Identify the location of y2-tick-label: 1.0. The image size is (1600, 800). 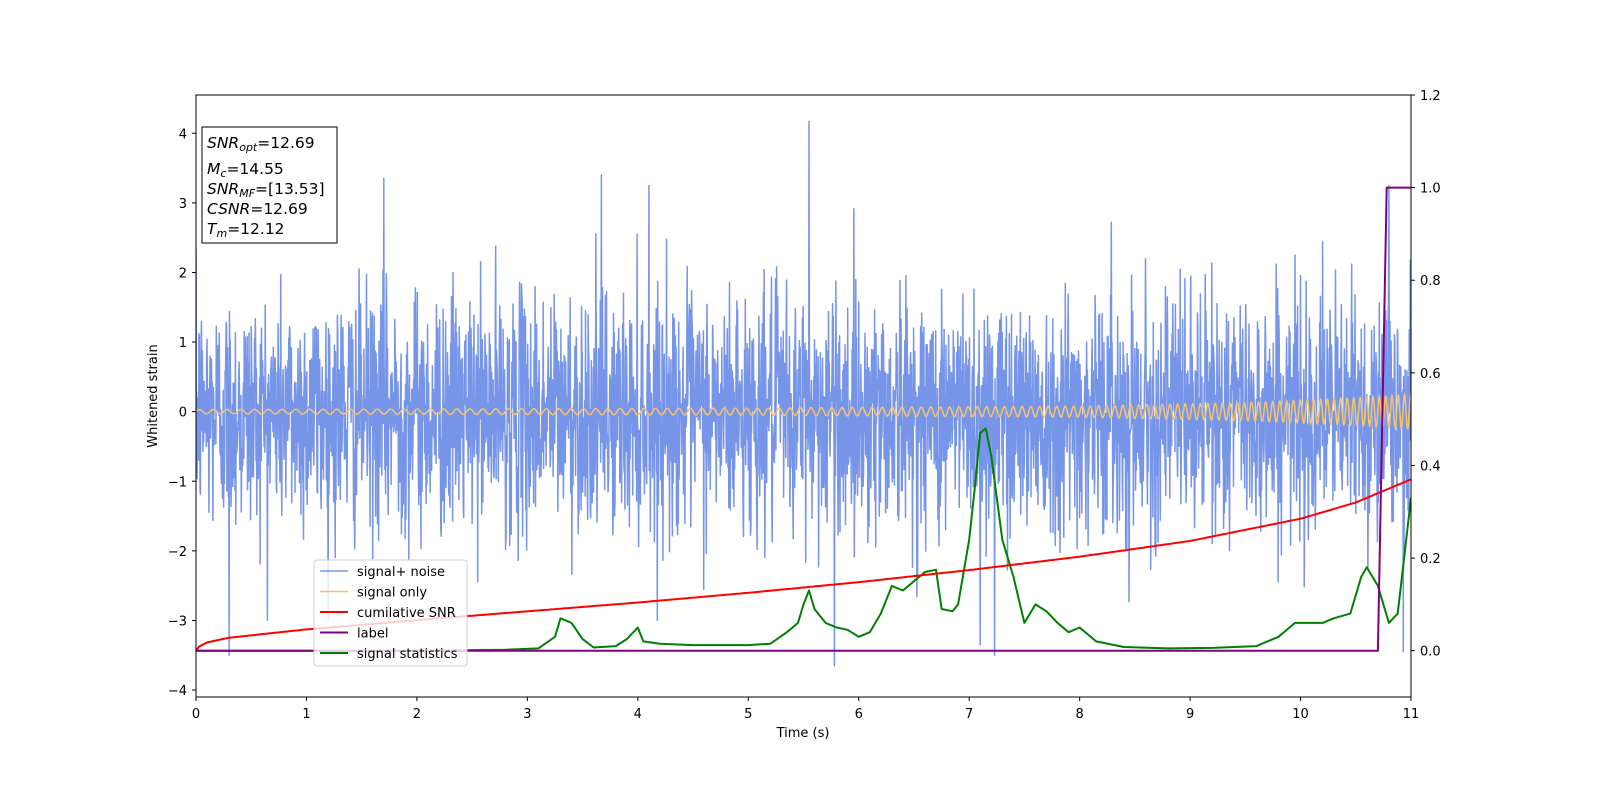
(1430, 189).